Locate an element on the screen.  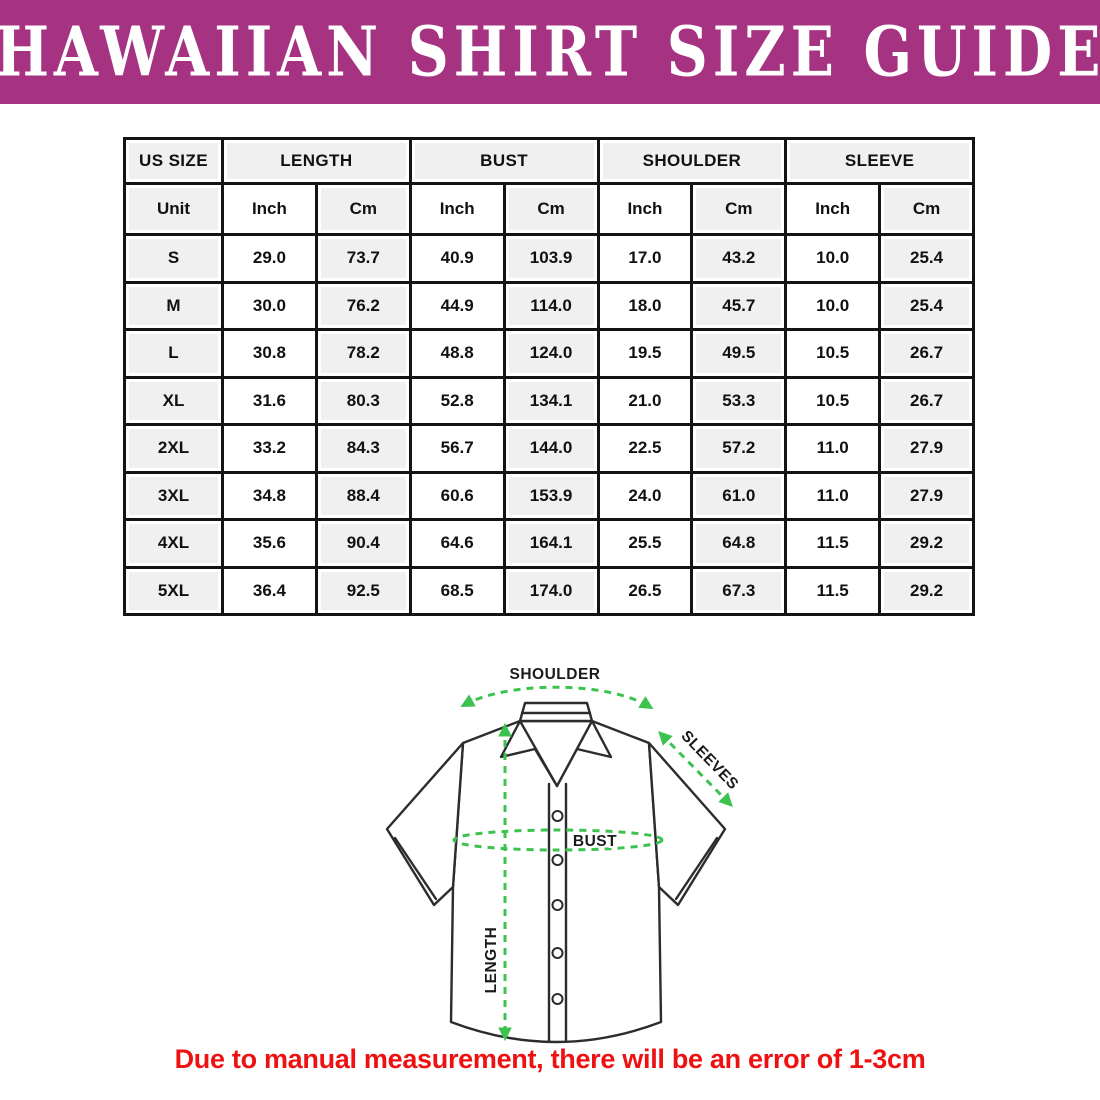
size-label-cell: 2XL is located at coordinates (173, 448).